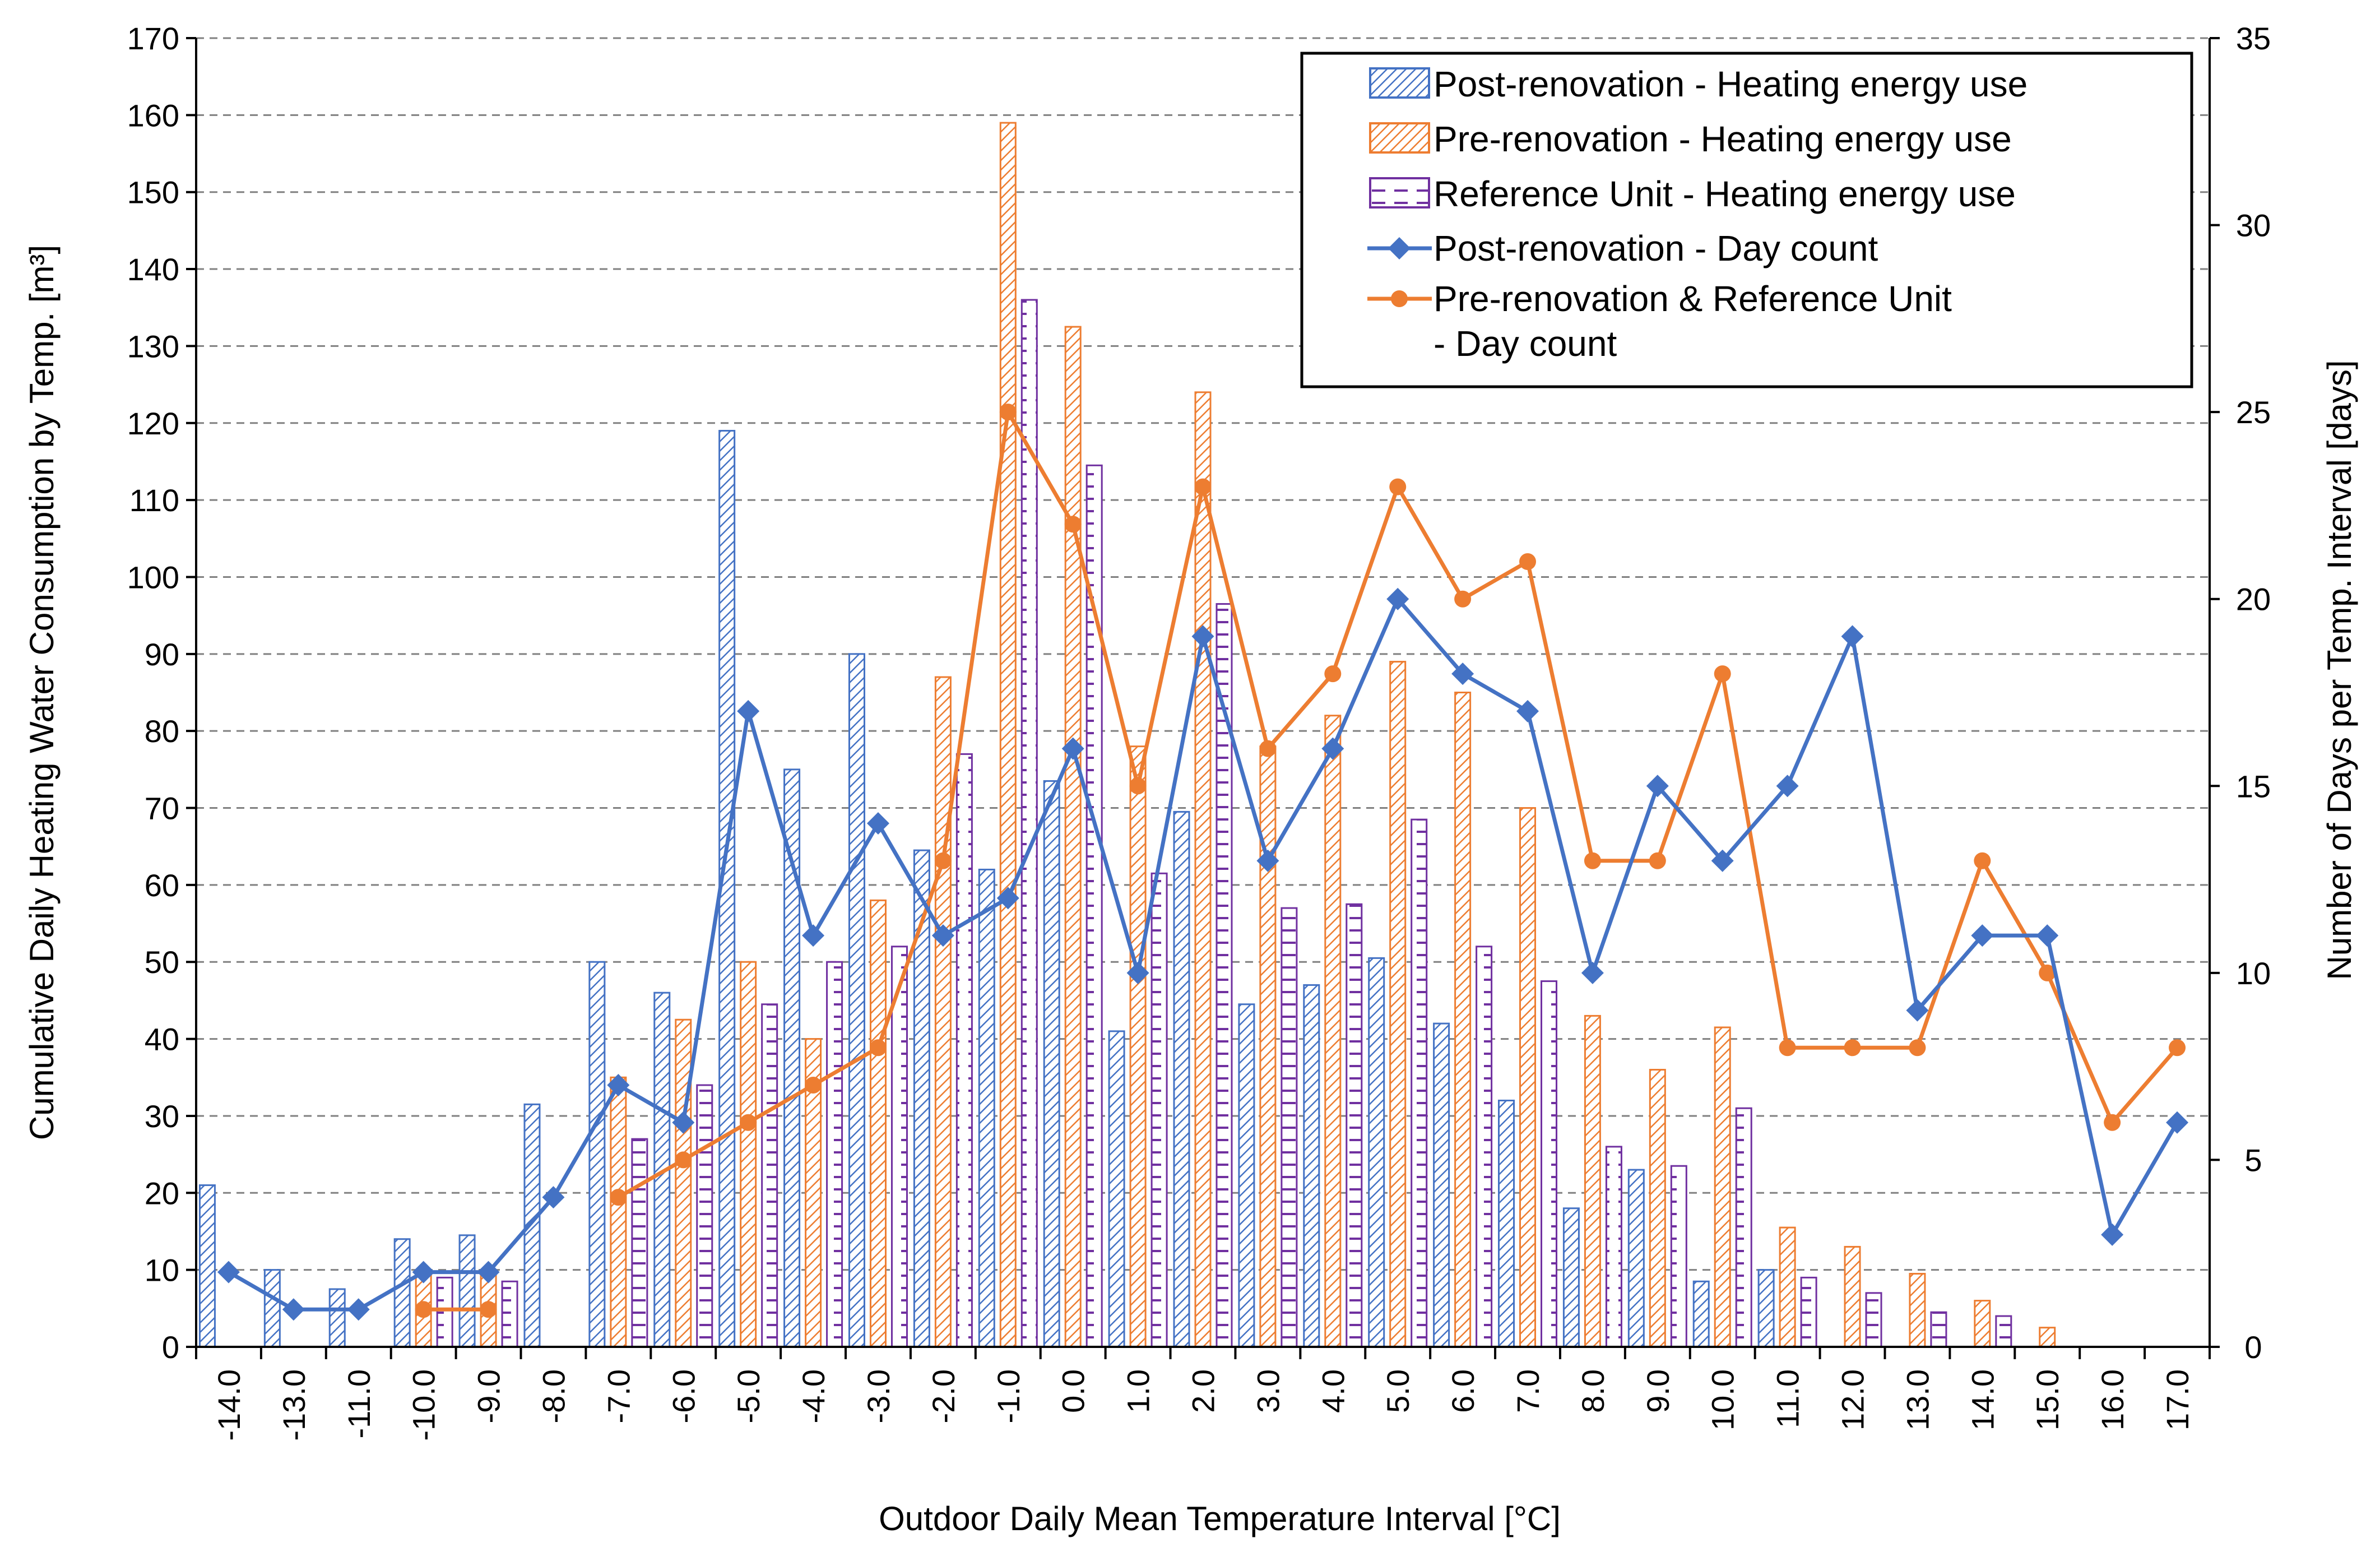  Describe the element at coordinates (1525, 344) in the screenshot. I see `legend-label-continued: - Day count` at that location.